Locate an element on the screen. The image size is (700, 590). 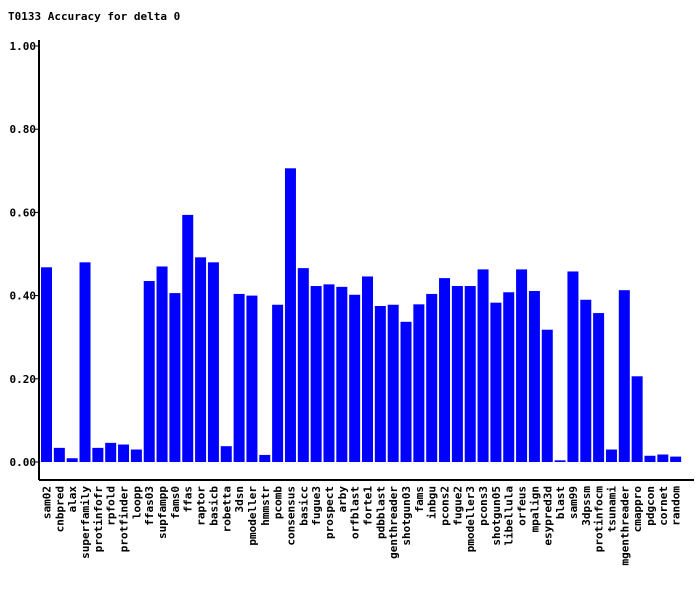
x-tick-label: shotgun05 is located at coordinates (496, 516).